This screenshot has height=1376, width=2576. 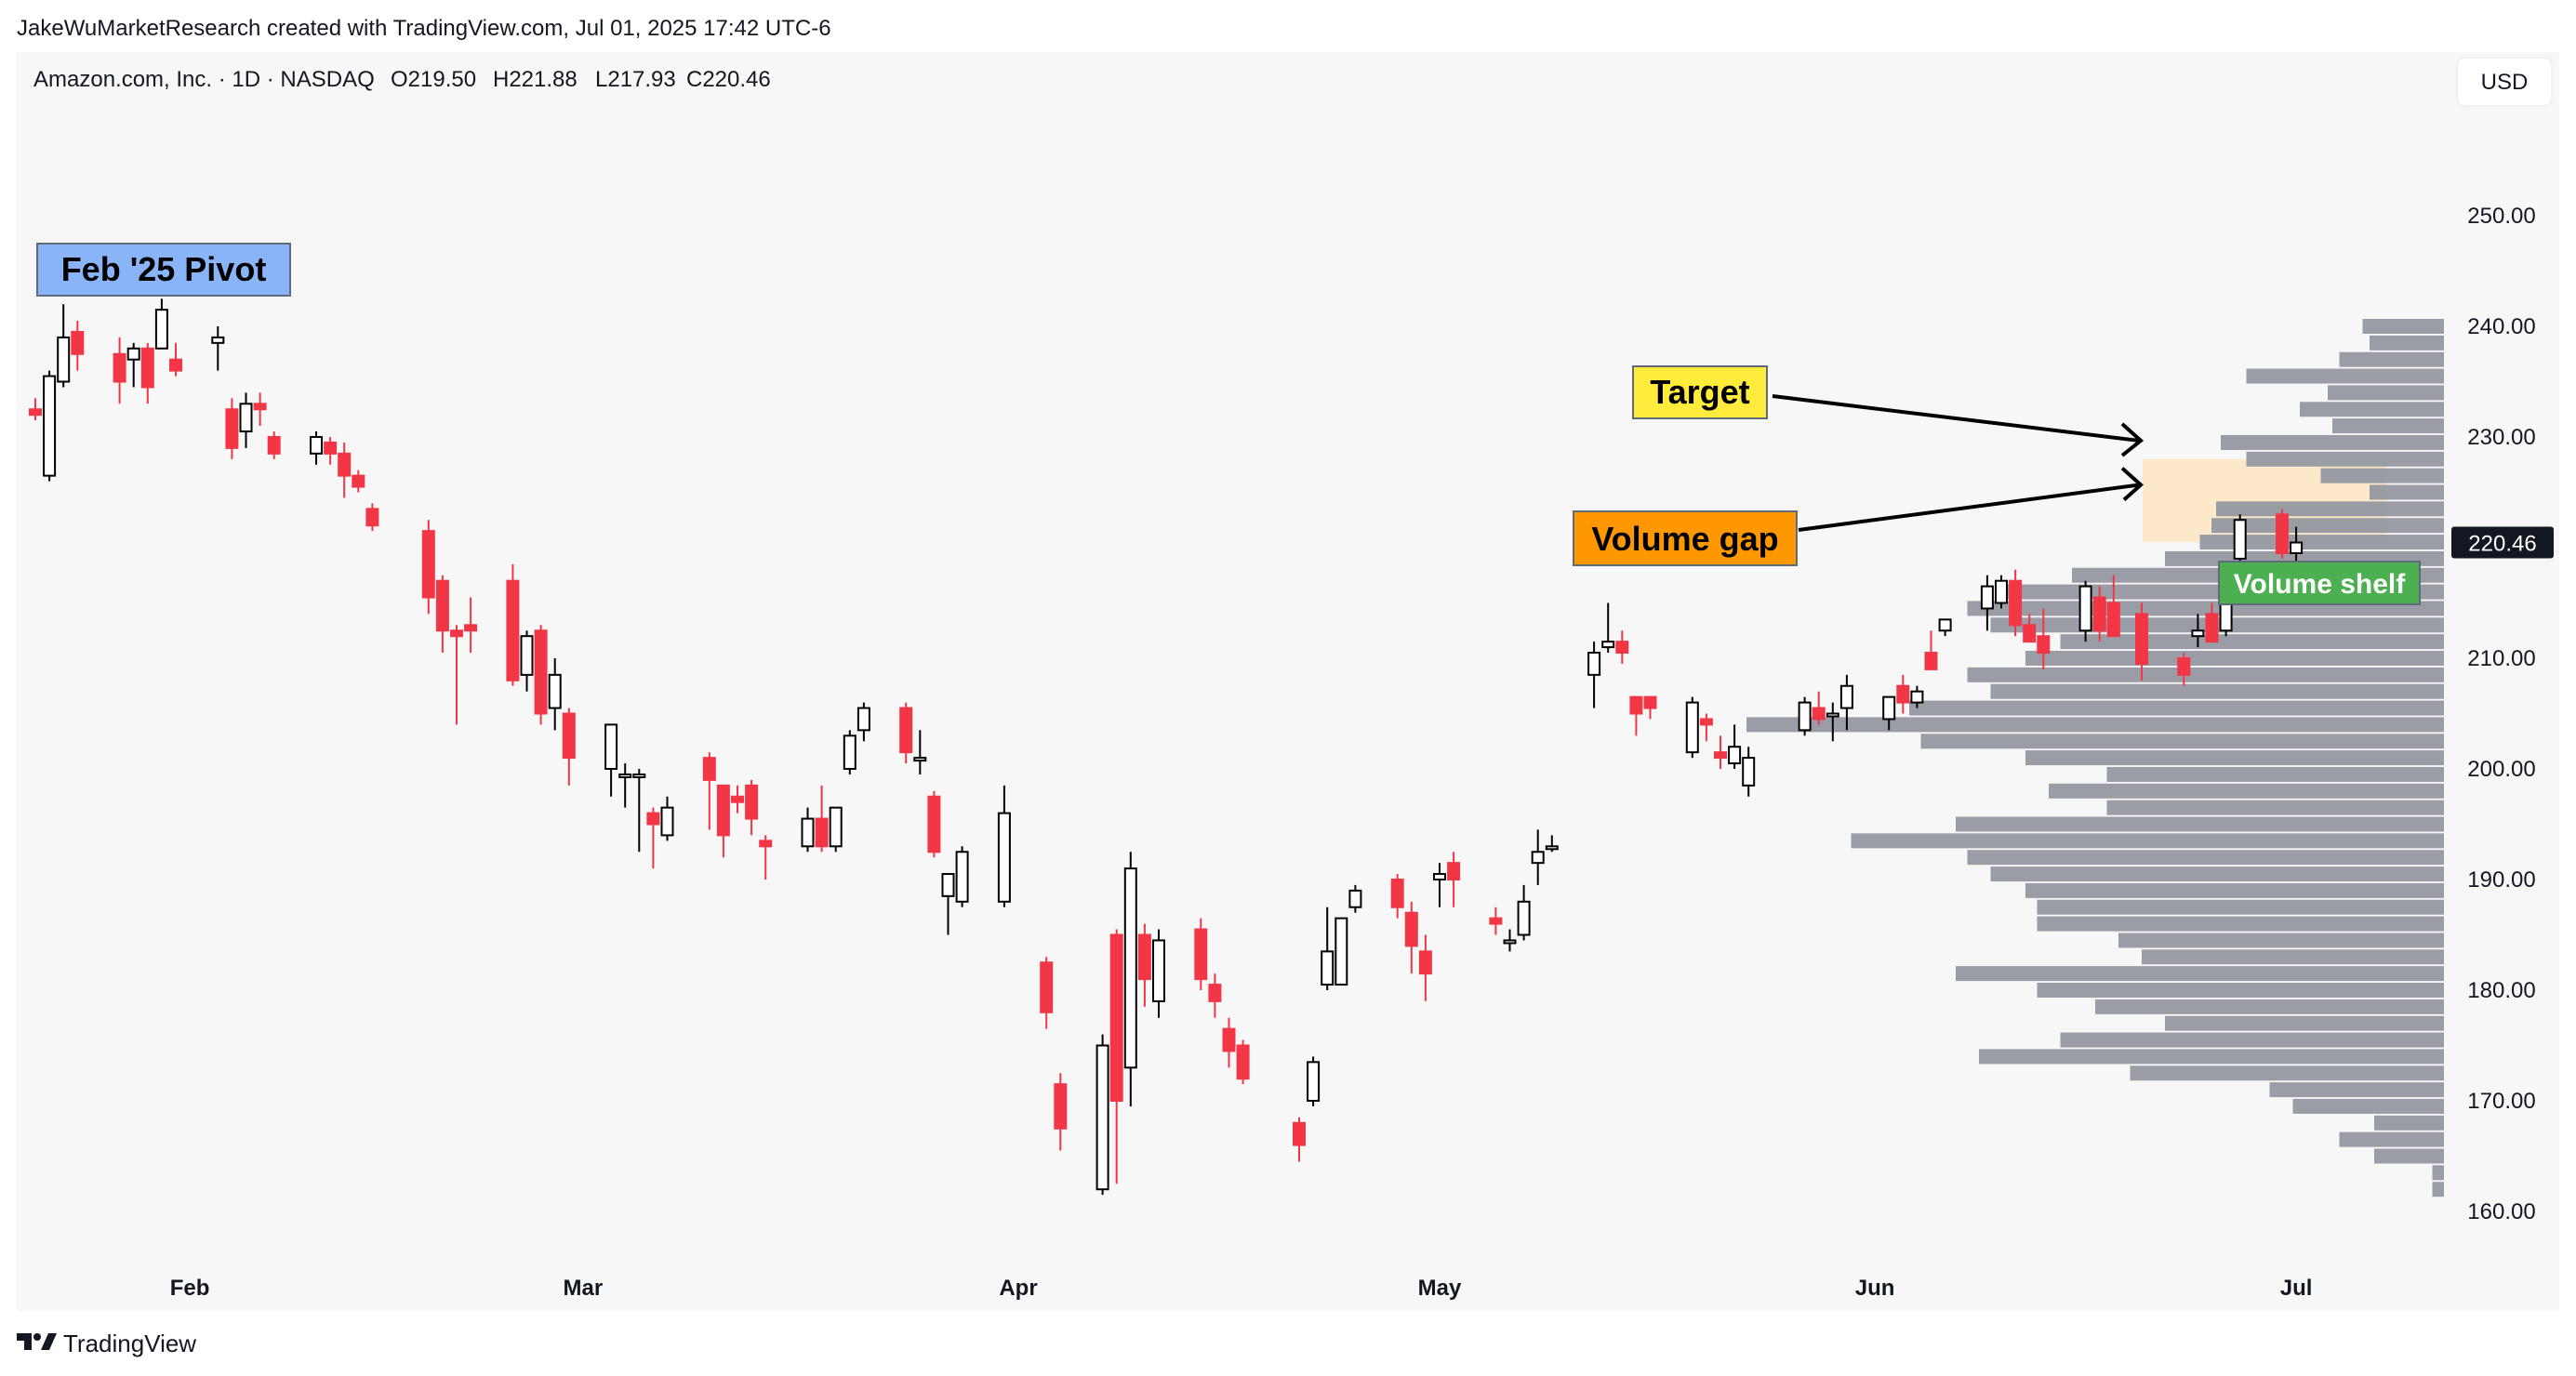 What do you see at coordinates (2501, 1211) in the screenshot?
I see `price-tick-label: 160.00` at bounding box center [2501, 1211].